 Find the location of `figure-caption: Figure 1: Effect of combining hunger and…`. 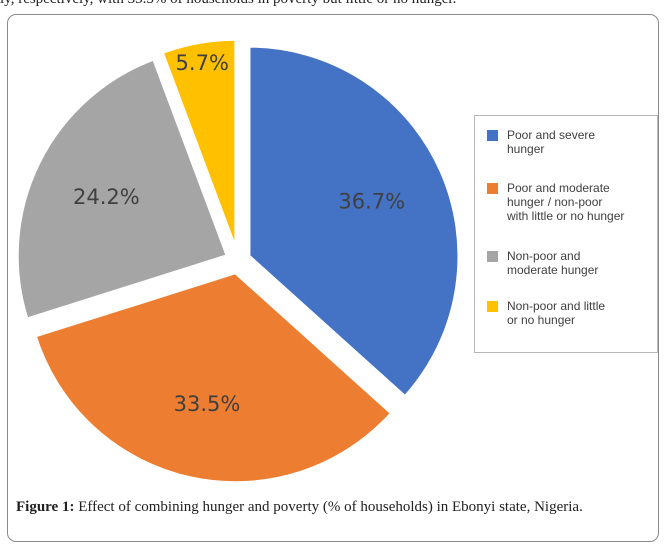

figure-caption: Figure 1: Effect of combining hunger and… is located at coordinates (336, 507).